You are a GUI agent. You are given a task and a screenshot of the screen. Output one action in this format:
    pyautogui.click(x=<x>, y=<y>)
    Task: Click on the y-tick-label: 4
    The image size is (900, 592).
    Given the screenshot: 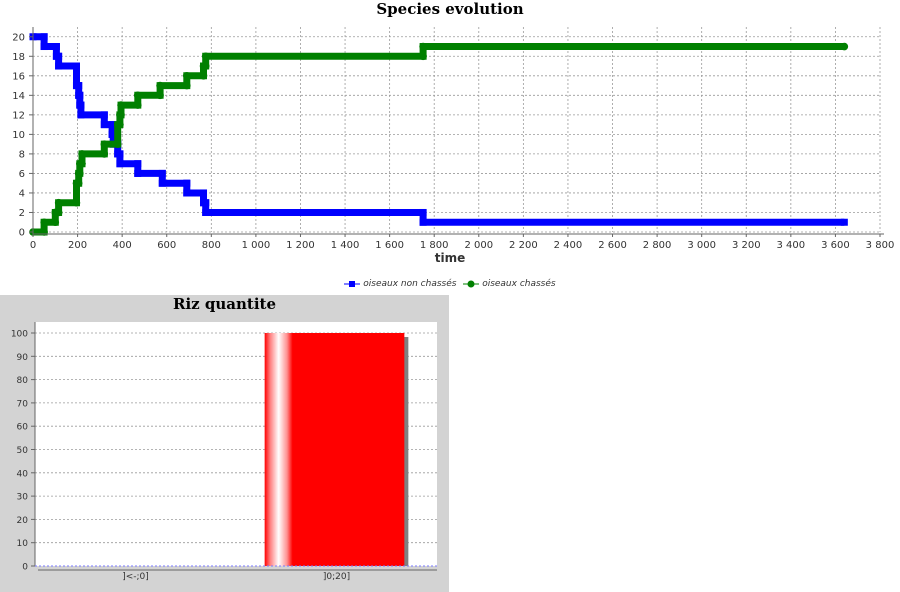 What is the action you would take?
    pyautogui.click(x=22, y=193)
    